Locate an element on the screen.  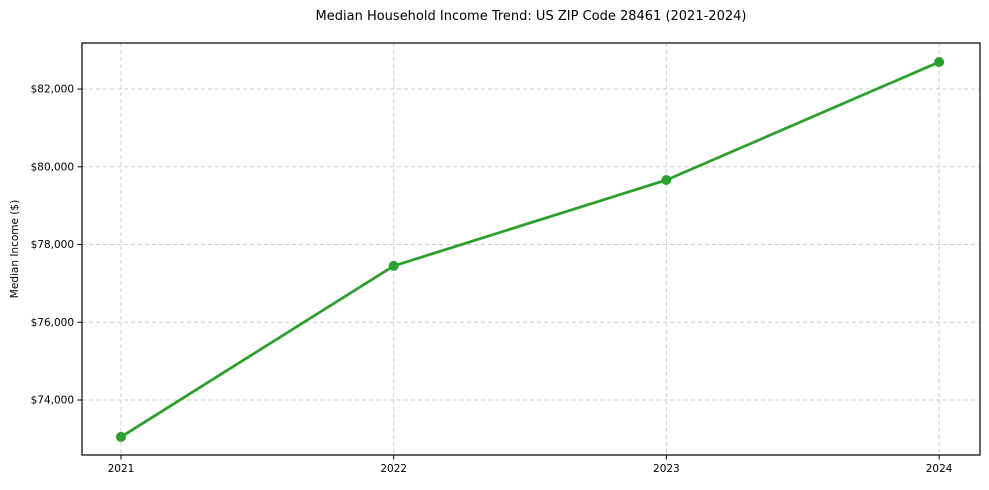
data-point-2024 is located at coordinates (939, 62).